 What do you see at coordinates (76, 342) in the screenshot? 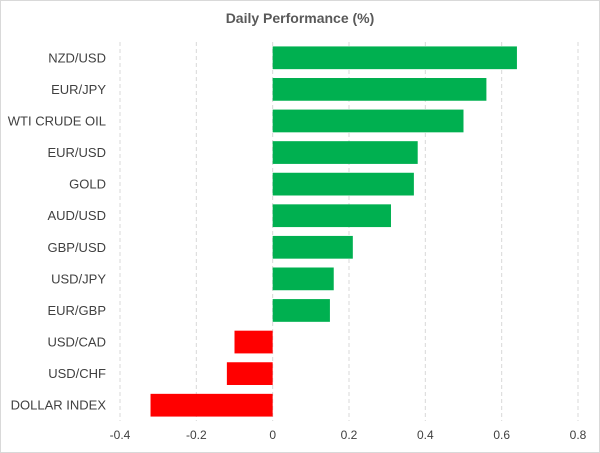
I see `category-label: USD/CAD` at bounding box center [76, 342].